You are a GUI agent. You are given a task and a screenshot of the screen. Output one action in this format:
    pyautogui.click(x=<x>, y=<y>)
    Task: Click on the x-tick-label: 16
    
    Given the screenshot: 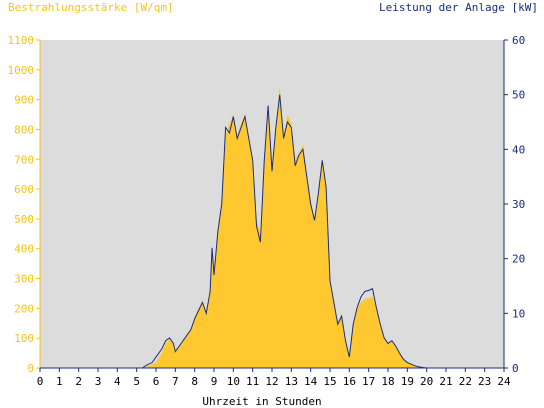 What is the action you would take?
    pyautogui.click(x=349, y=381)
    